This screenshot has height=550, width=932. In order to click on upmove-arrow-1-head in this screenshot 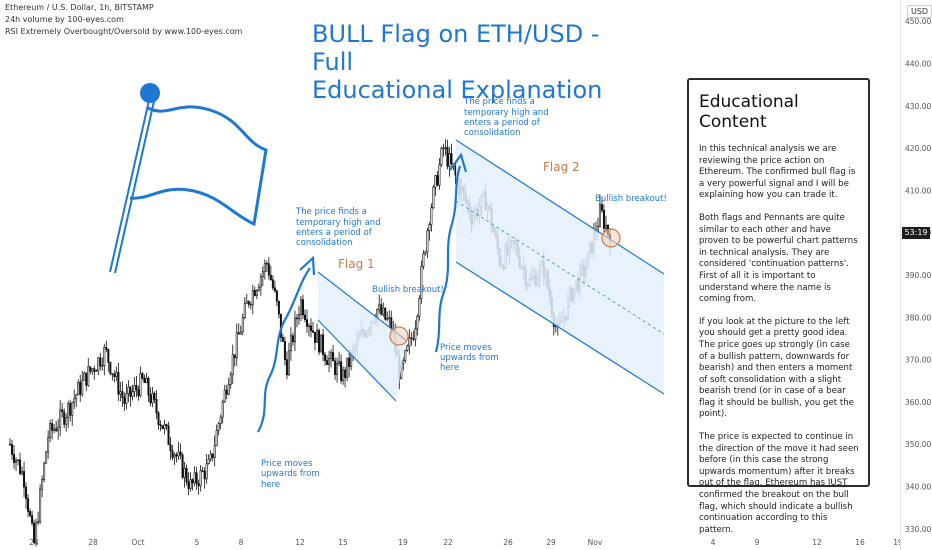, I will do `click(307, 265)`.